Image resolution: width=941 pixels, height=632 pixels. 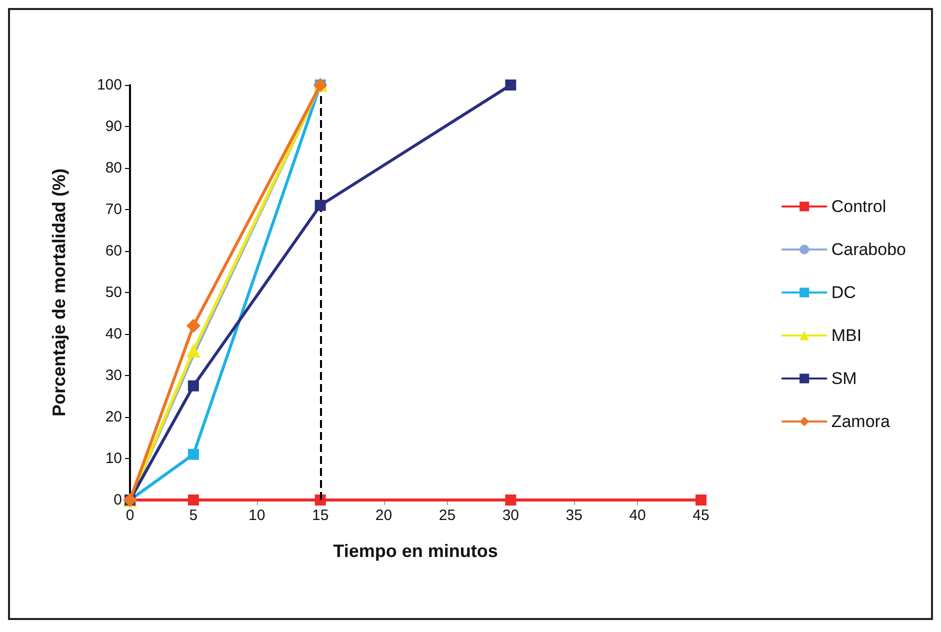 What do you see at coordinates (59, 292) in the screenshot?
I see `y-axis-title: Porcentaje de mortalidad (%)` at bounding box center [59, 292].